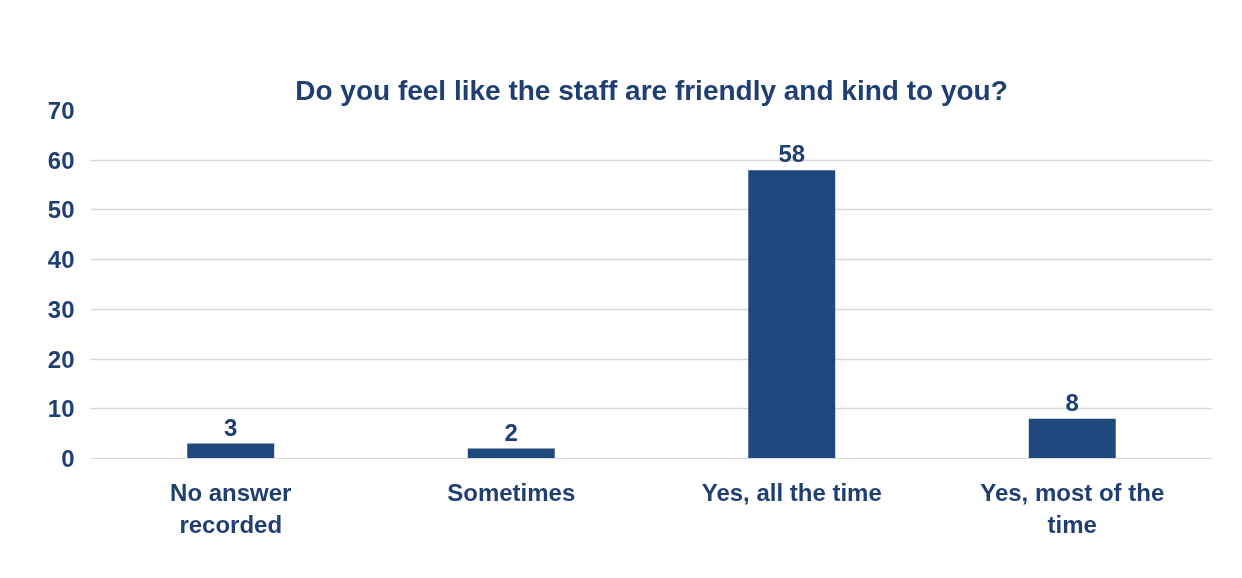 This screenshot has width=1242, height=578. I want to click on y-tick-label: 10, so click(61, 409).